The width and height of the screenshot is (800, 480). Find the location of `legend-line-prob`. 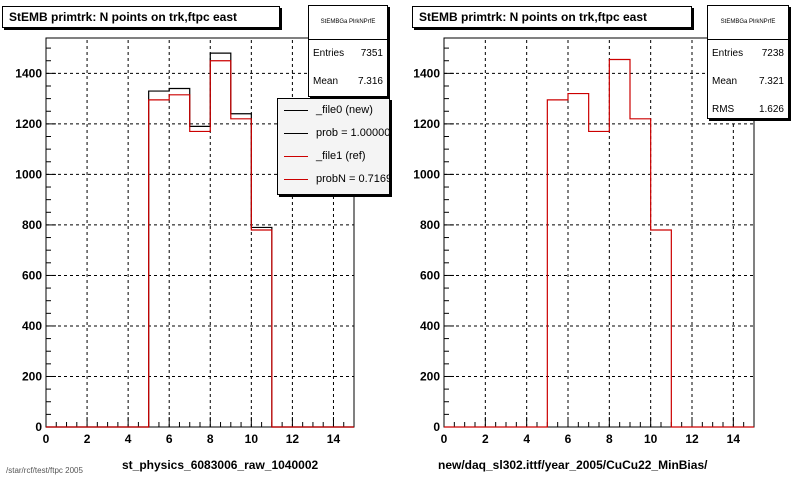

legend-line-prob is located at coordinates (296, 133).